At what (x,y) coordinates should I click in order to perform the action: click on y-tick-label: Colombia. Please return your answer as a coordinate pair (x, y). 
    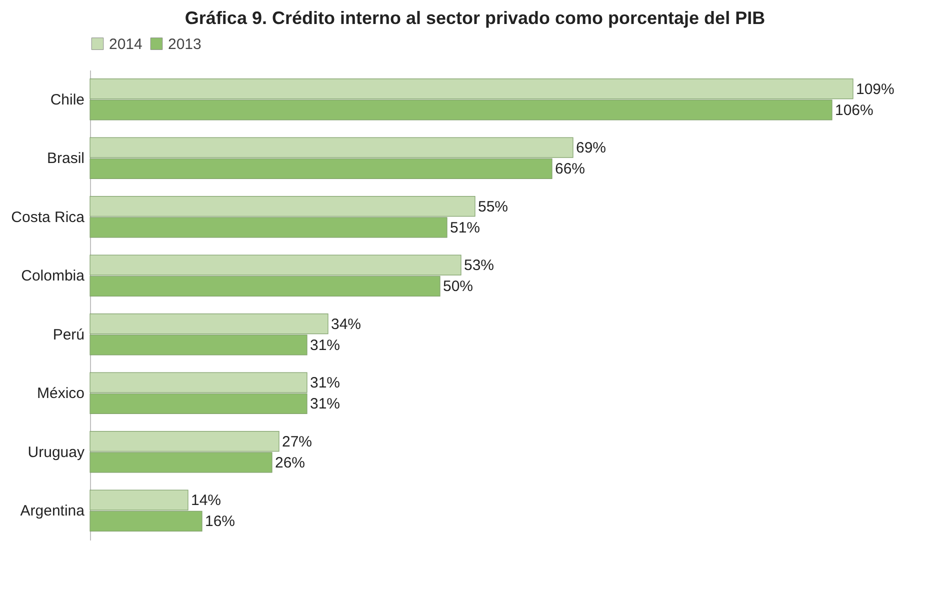
    Looking at the image, I should click on (53, 276).